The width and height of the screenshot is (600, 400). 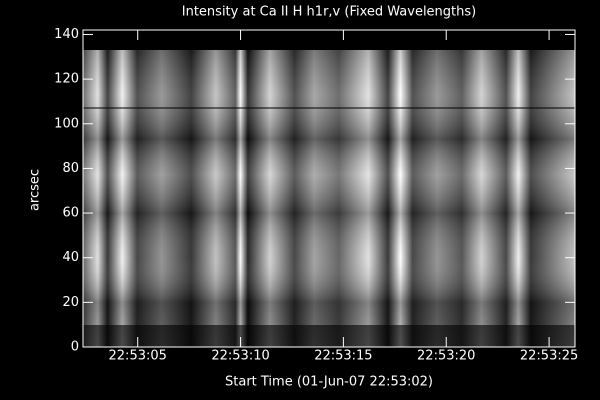 What do you see at coordinates (35, 190) in the screenshot?
I see `y-axis-label: arcsec` at bounding box center [35, 190].